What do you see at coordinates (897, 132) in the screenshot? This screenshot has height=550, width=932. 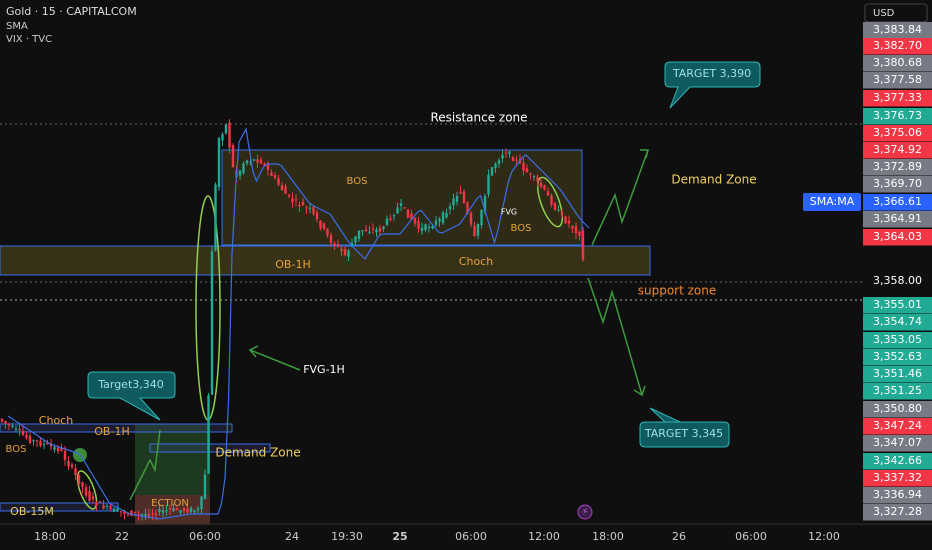 I see `price-label: 3,375.06` at bounding box center [897, 132].